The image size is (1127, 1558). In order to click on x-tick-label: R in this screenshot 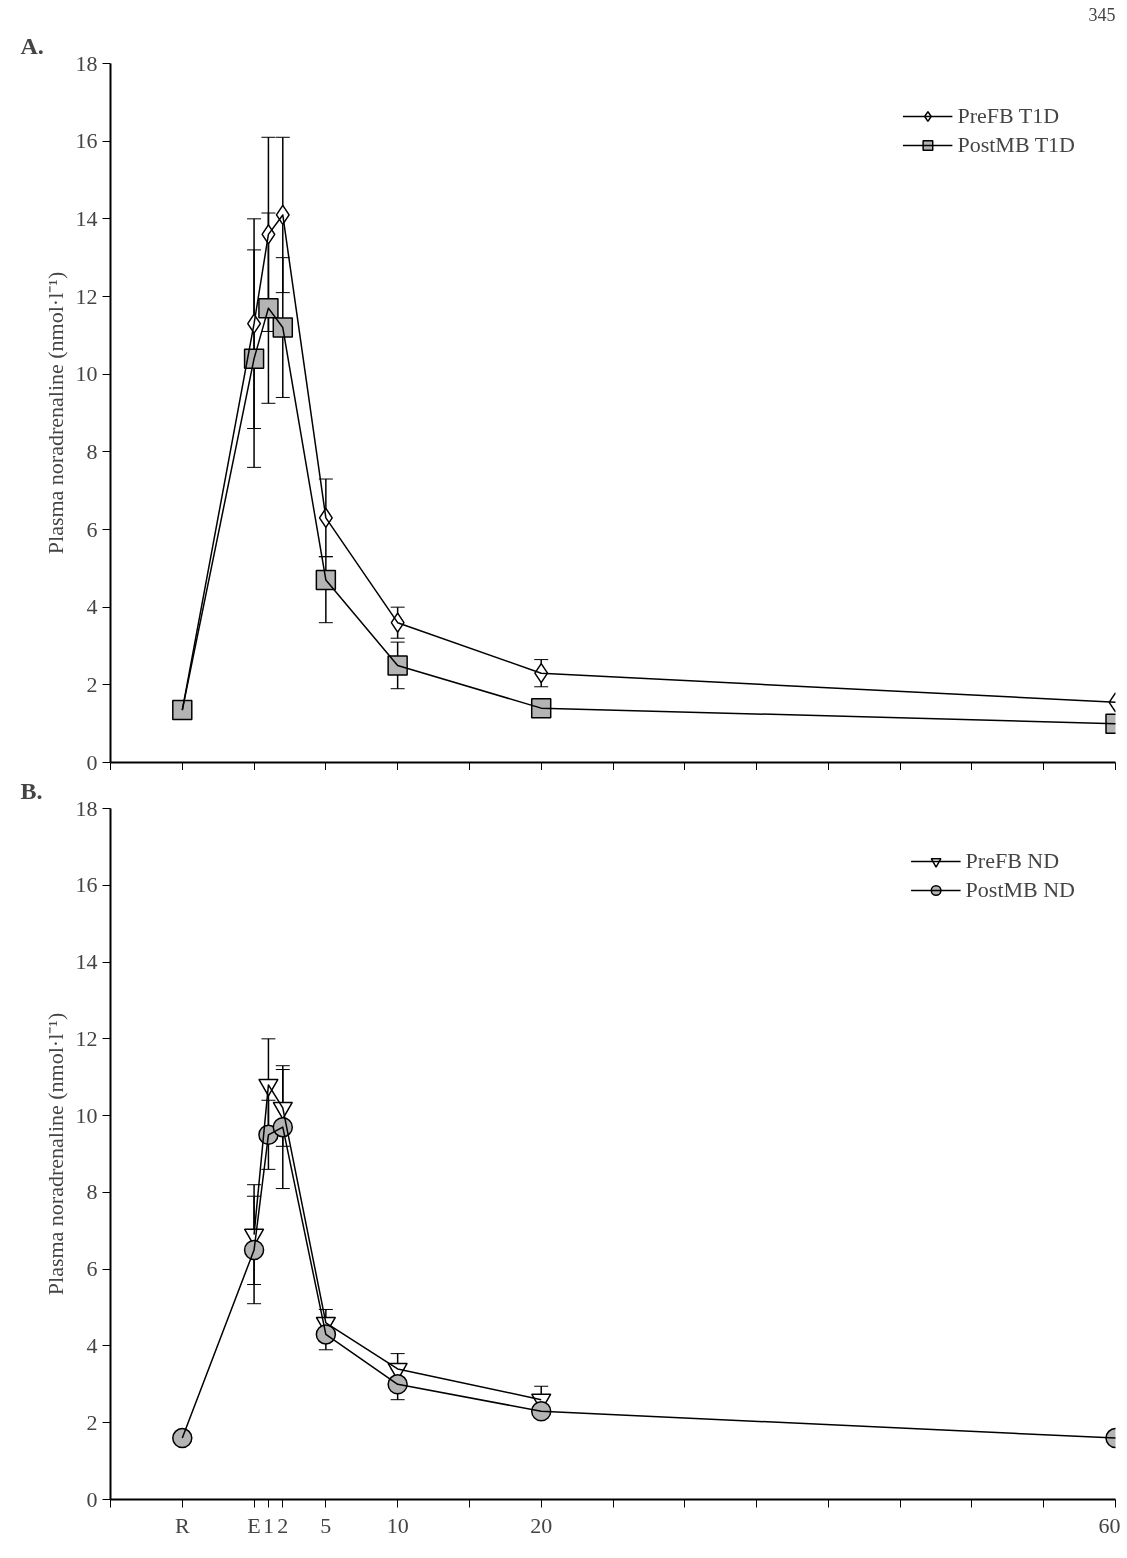, I will do `click(182, 1525)`.